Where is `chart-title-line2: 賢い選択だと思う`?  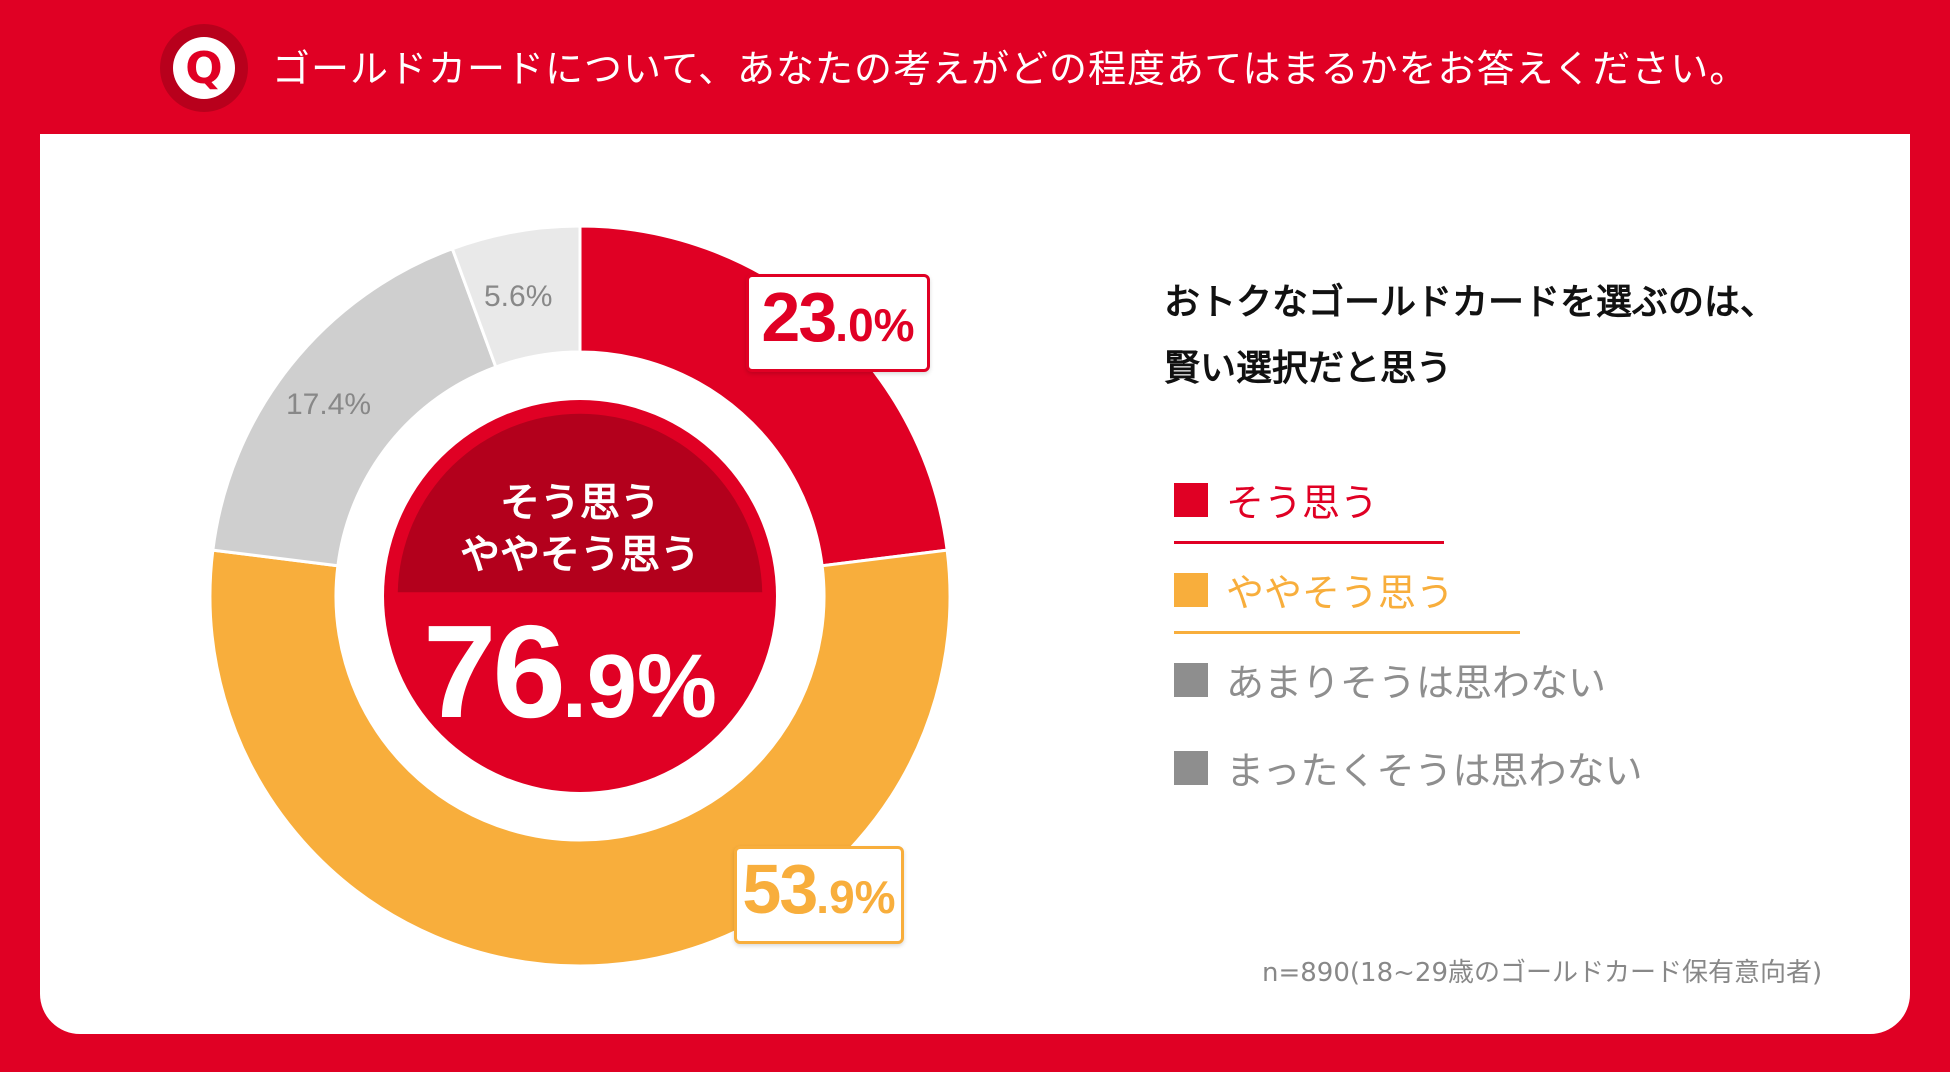
chart-title-line2: 賢い選択だと思う is located at coordinates (1308, 368).